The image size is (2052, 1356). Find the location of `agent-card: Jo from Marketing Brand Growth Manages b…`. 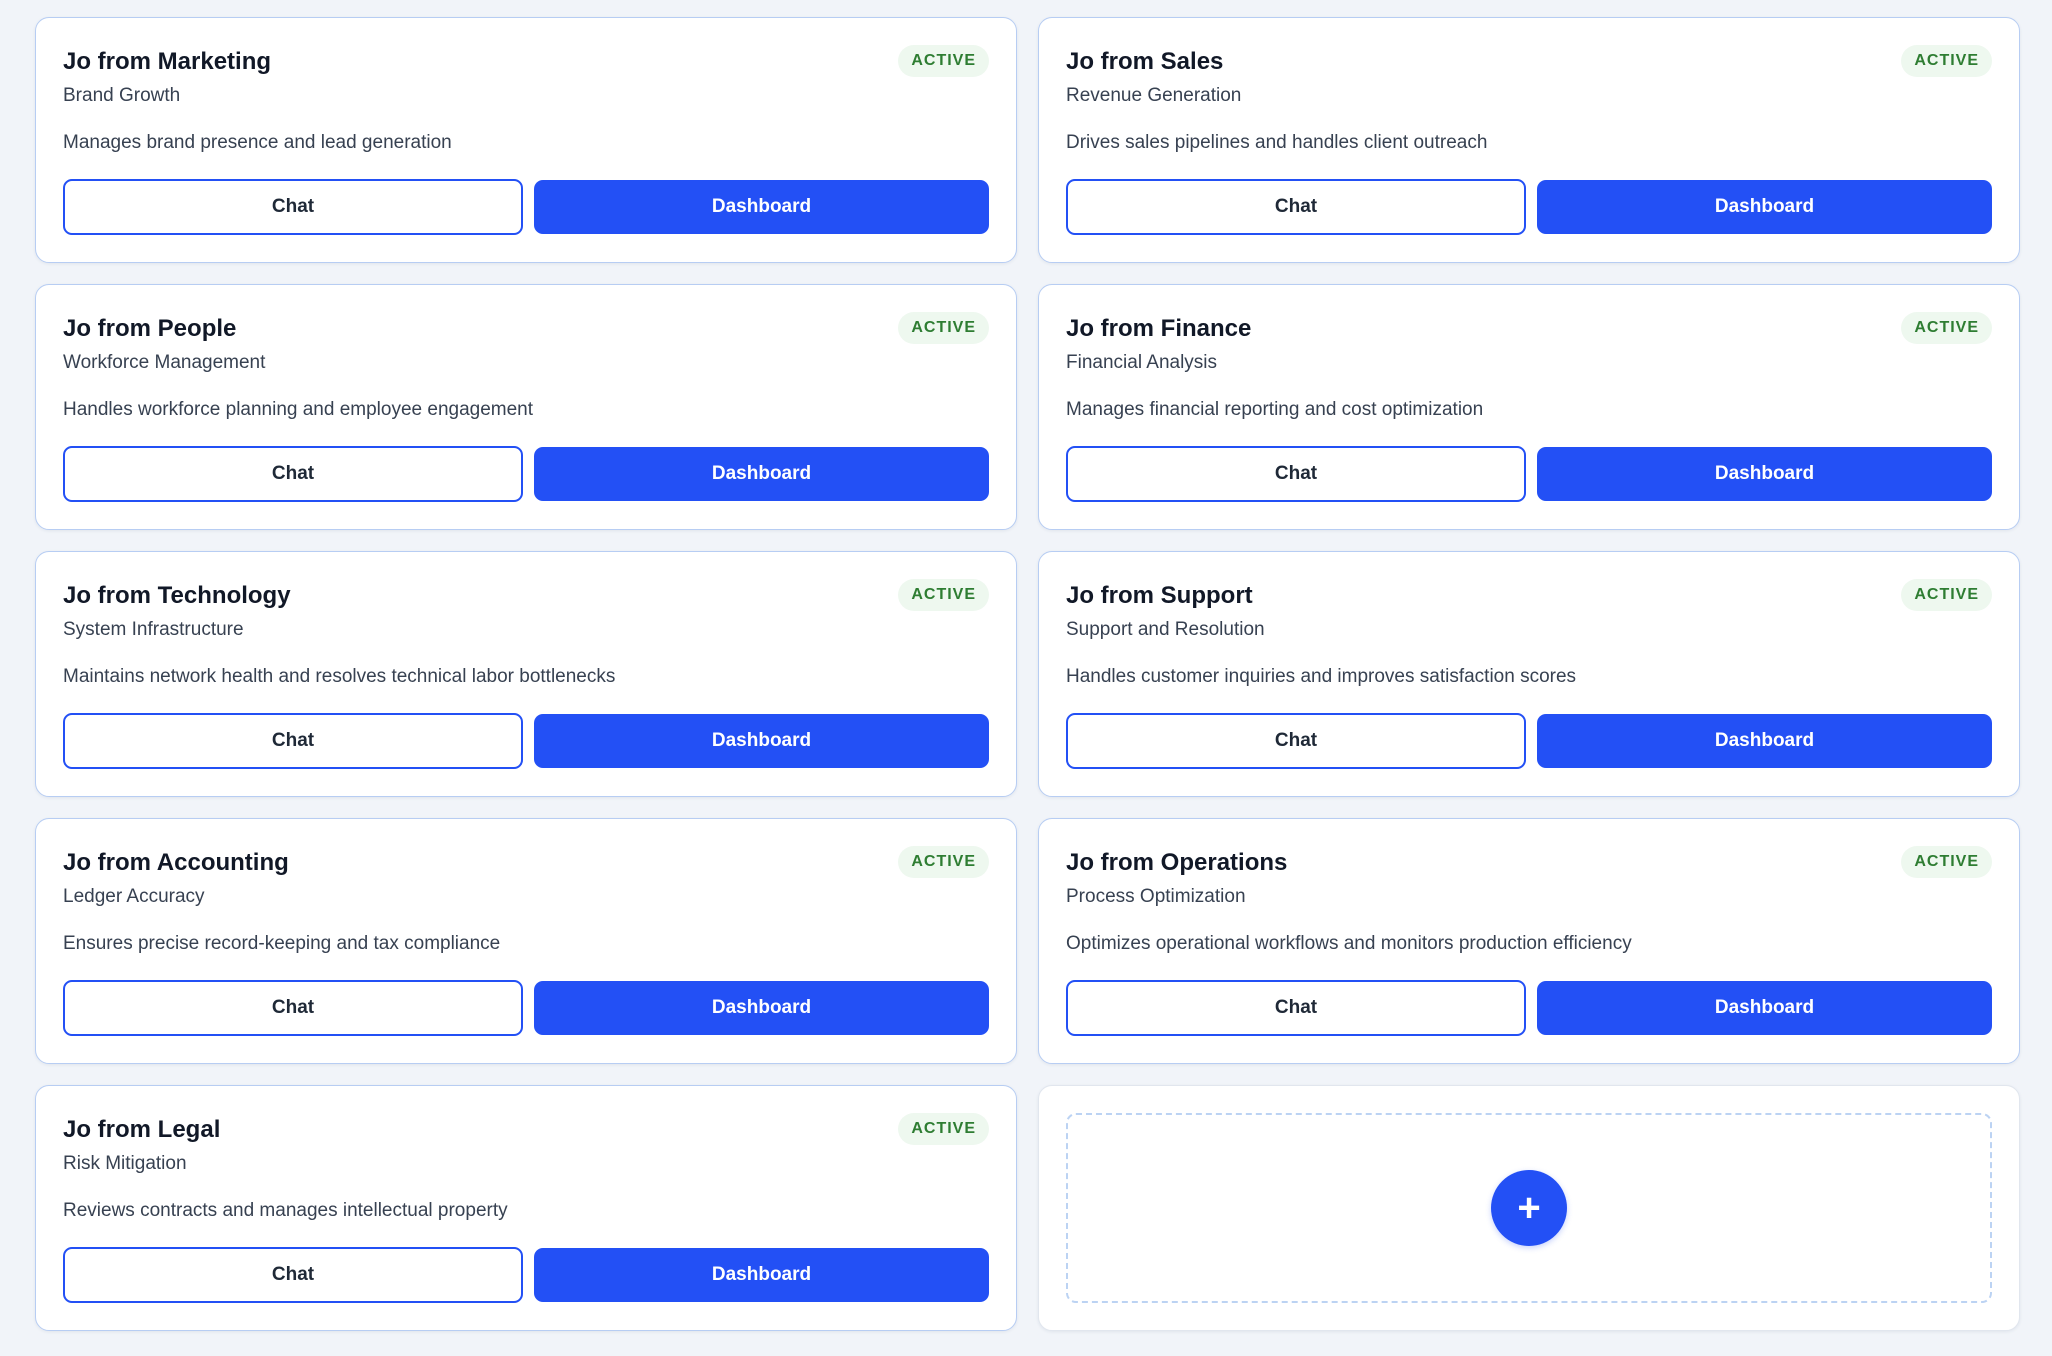

agent-card: Jo from Marketing Brand Growth Manages b… is located at coordinates (526, 140).